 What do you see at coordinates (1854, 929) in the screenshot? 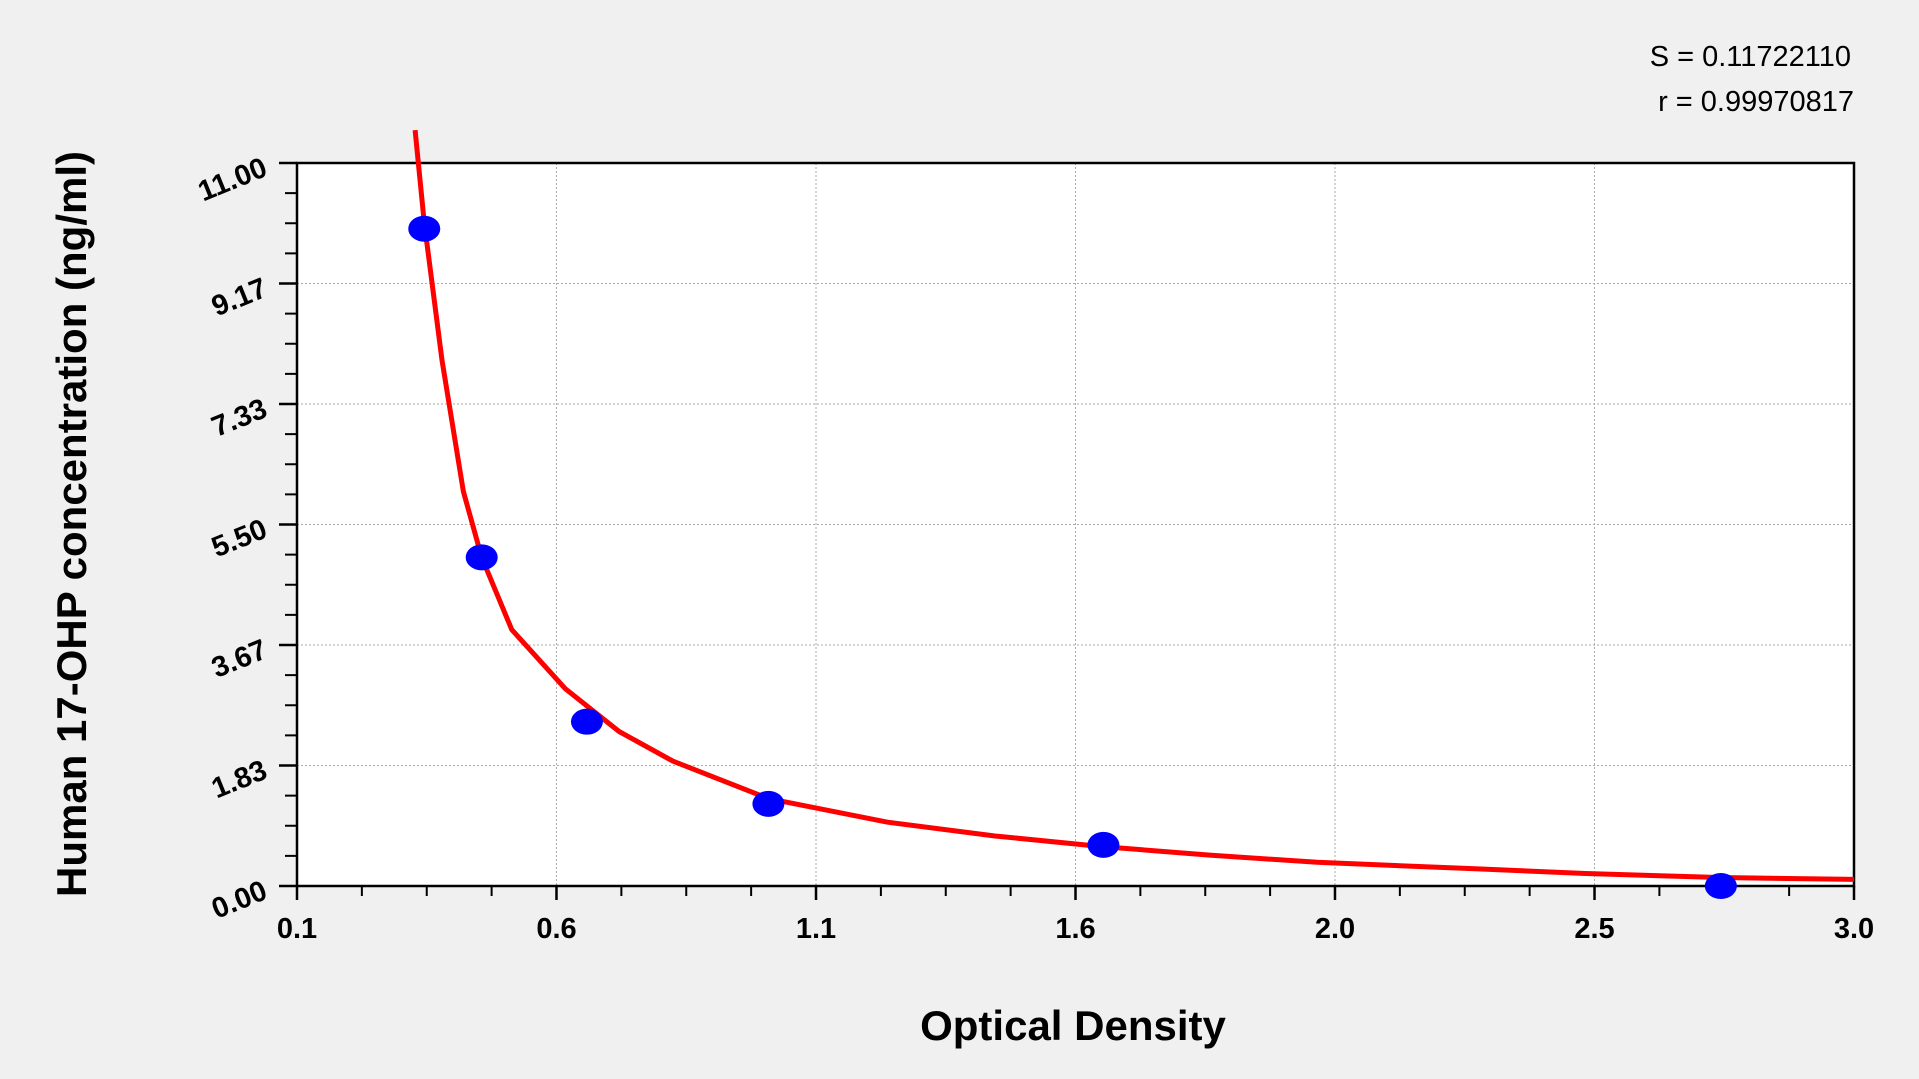
I see `x-tick-label: 3.0` at bounding box center [1854, 929].